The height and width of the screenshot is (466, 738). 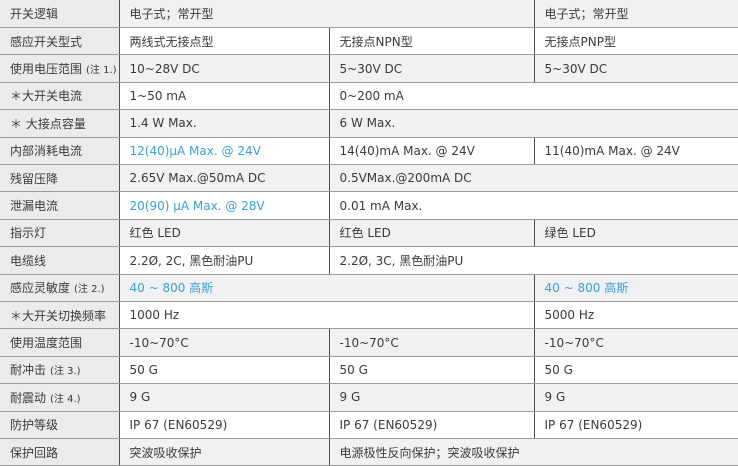 I want to click on table-row-max-switching-current: ＊大开关电流 1~50 mA 0~200 mA, so click(x=369, y=96).